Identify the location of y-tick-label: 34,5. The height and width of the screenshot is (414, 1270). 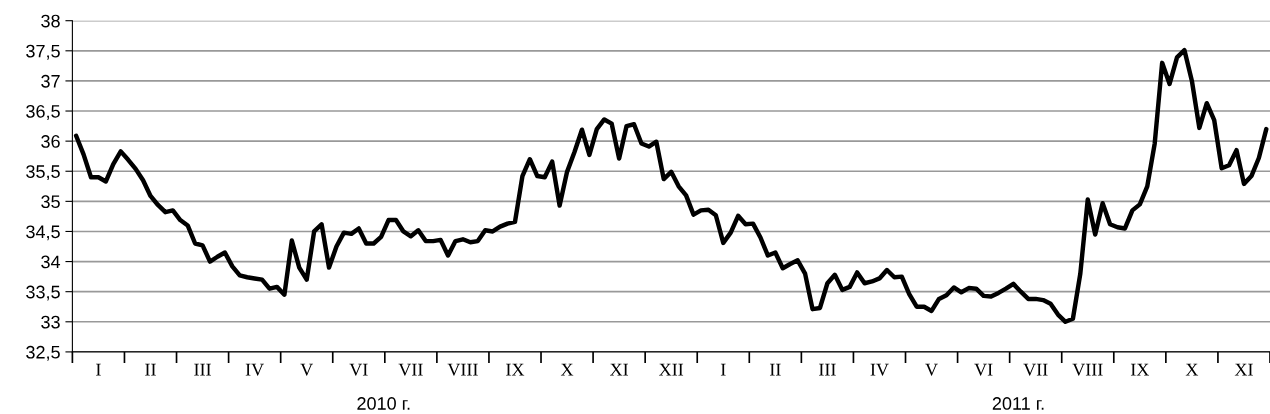
(43, 233).